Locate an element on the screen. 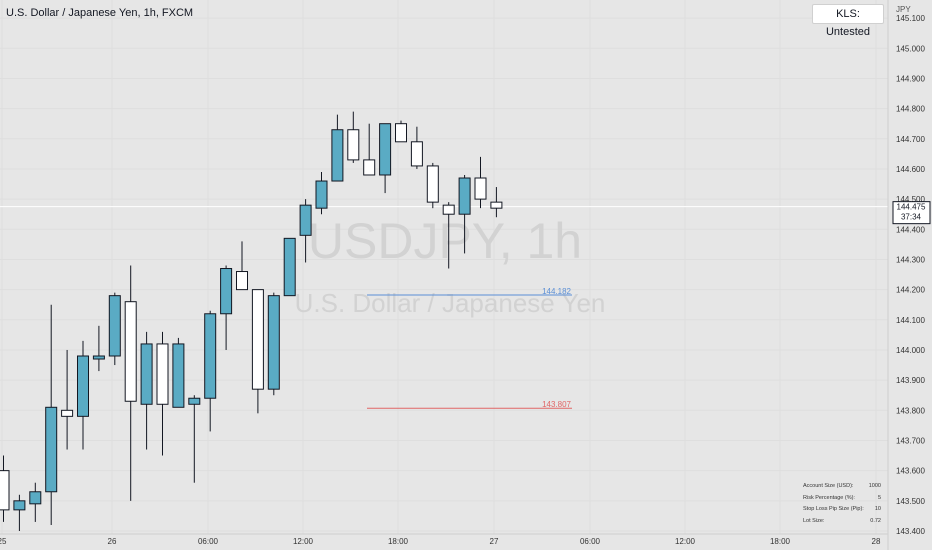  info-label: Lot Size: is located at coordinates (814, 520).